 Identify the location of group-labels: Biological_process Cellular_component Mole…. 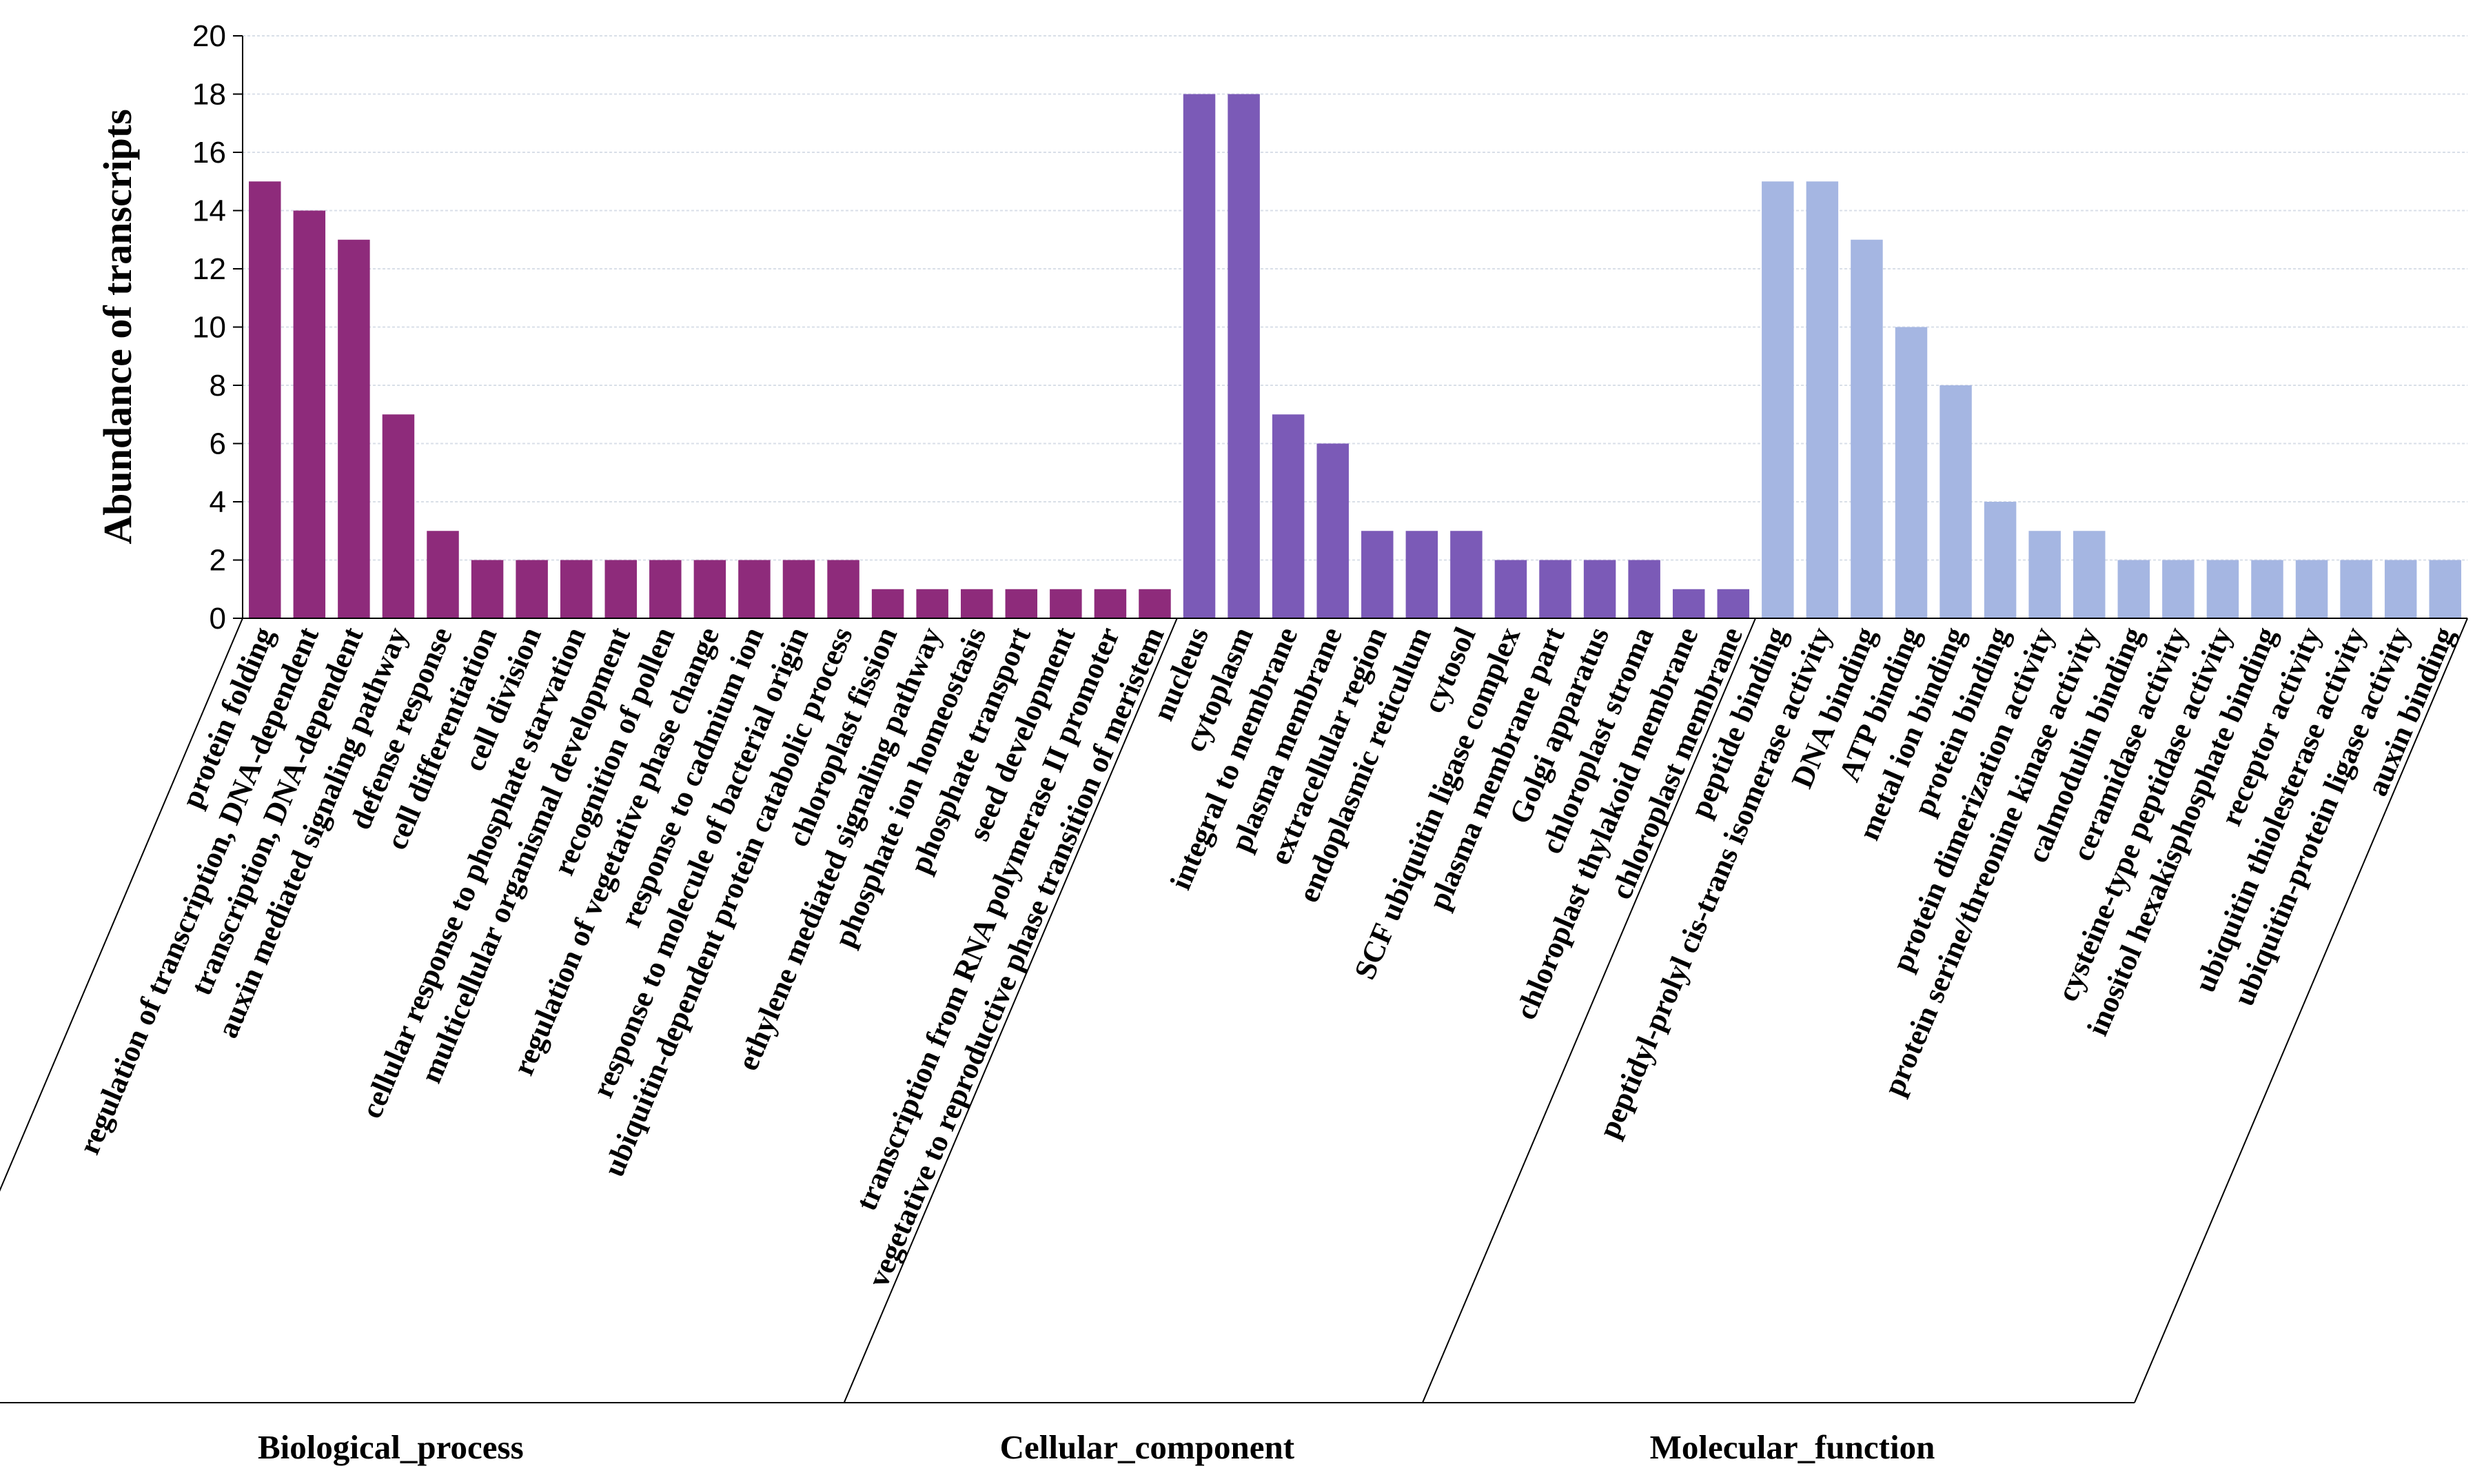
(1096, 1447).